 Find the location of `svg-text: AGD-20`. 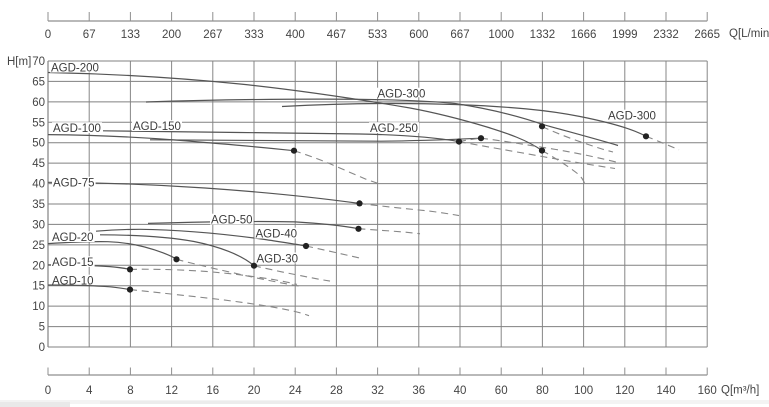

svg-text: AGD-20 is located at coordinates (73, 238).